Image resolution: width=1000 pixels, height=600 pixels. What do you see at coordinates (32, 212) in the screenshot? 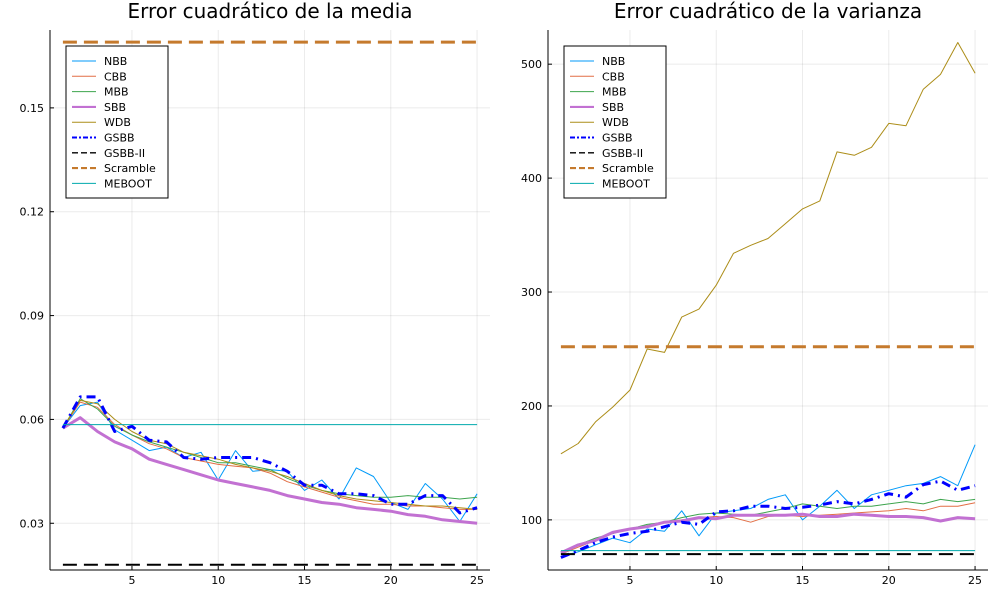
I see `y-tick-label: 0.12` at bounding box center [32, 212].